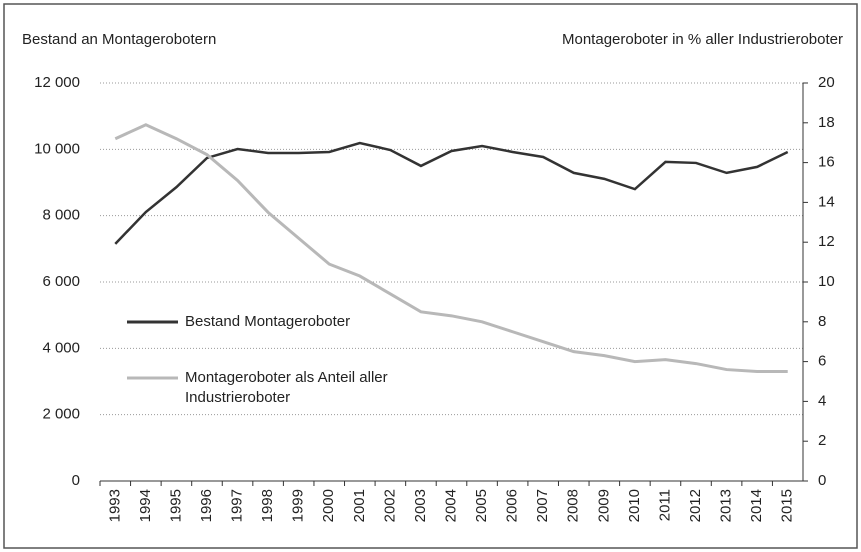  What do you see at coordinates (826, 82) in the screenshot?
I see `y2-tick-label: 20` at bounding box center [826, 82].